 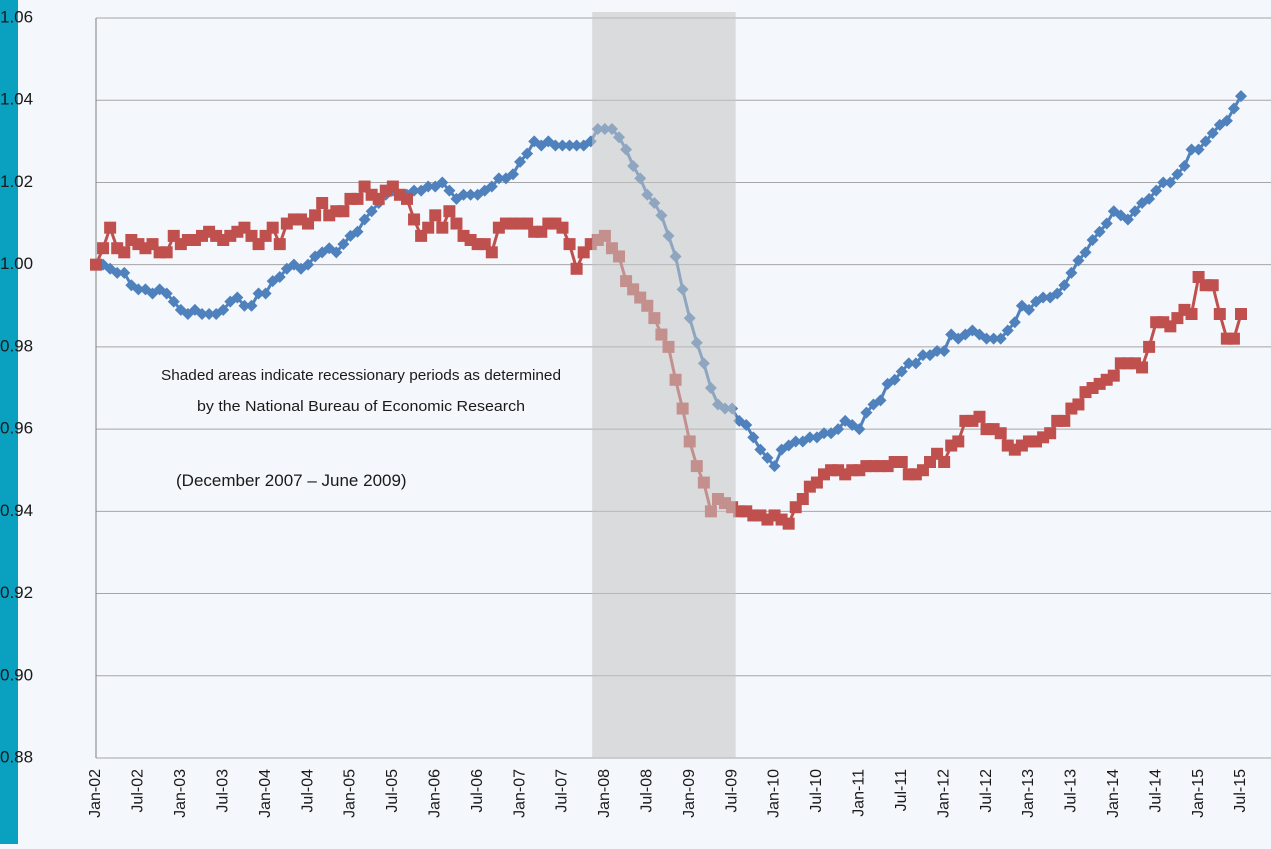 I want to click on x-tick-label: Jan-03, so click(x=180, y=793).